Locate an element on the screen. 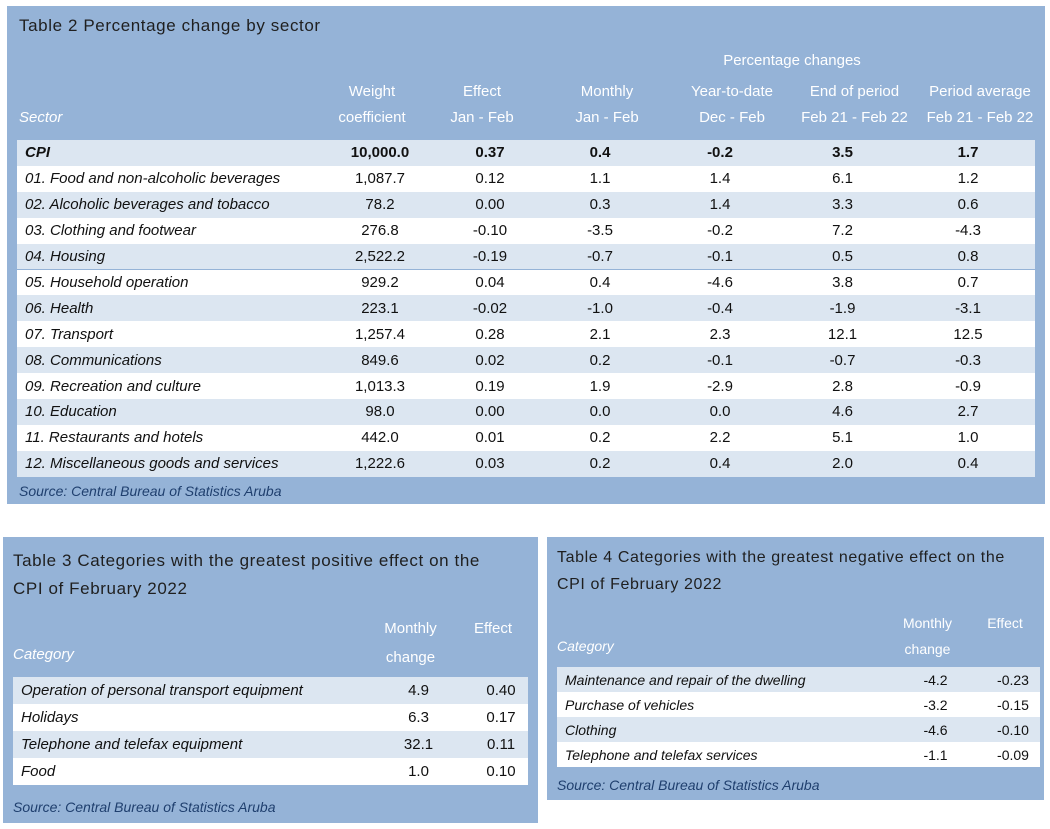 The image size is (1050, 829). effect-cell: -0.23 is located at coordinates (1013, 679).